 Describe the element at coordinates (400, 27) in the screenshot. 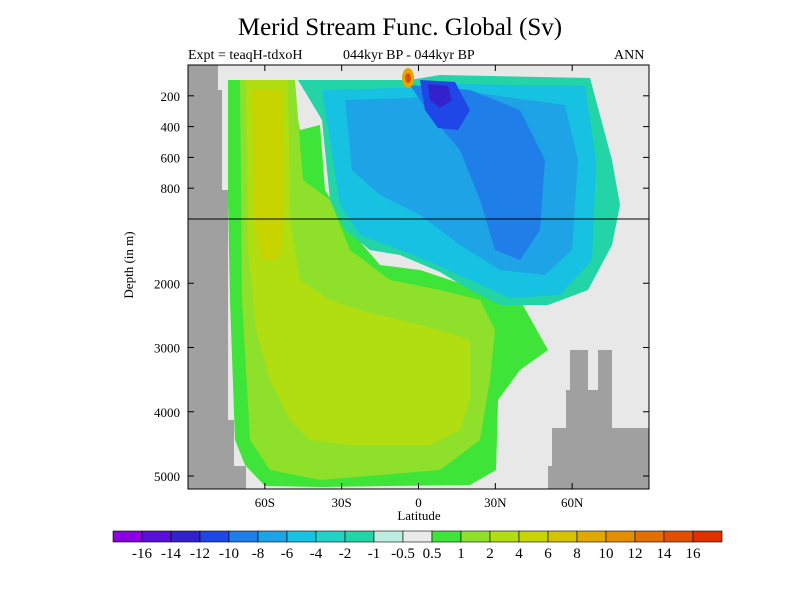

I see `chart-title: Merid Stream Func. Global (Sv)` at that location.